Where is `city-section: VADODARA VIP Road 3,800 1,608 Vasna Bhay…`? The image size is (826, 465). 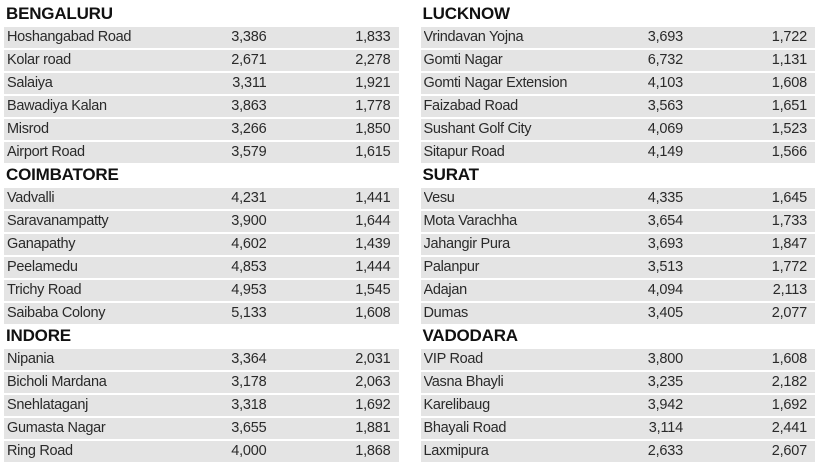
city-section: VADODARA VIP Road 3,800 1,608 Vasna Bhay… is located at coordinates (617, 394).